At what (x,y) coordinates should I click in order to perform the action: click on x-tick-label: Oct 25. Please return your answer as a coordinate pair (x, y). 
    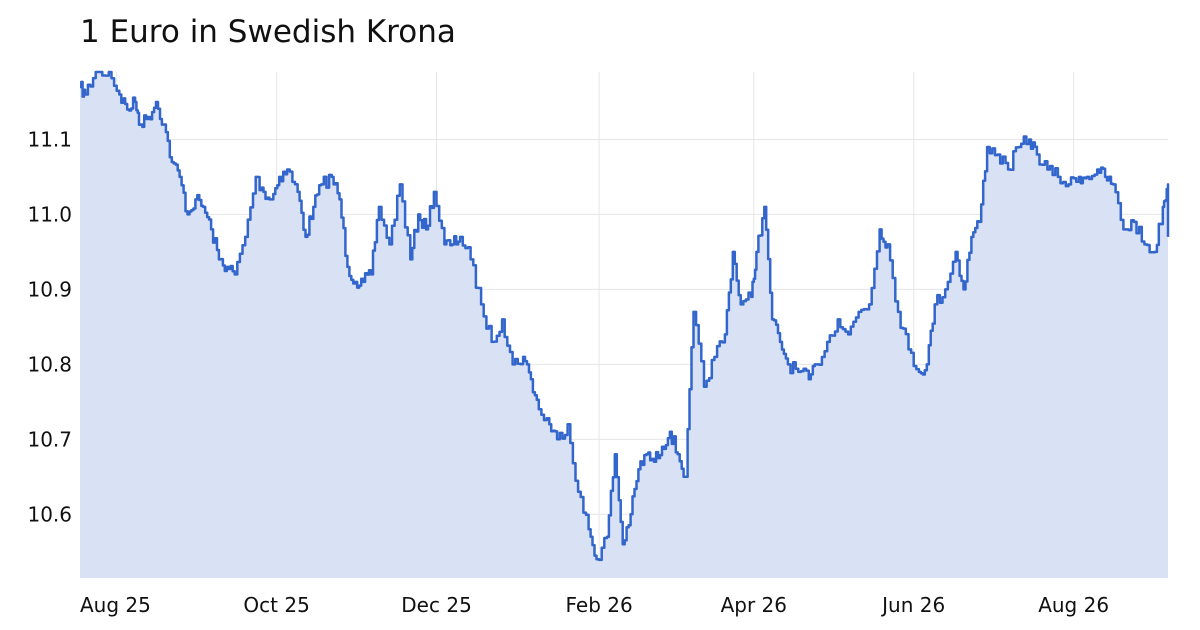
    Looking at the image, I should click on (276, 605).